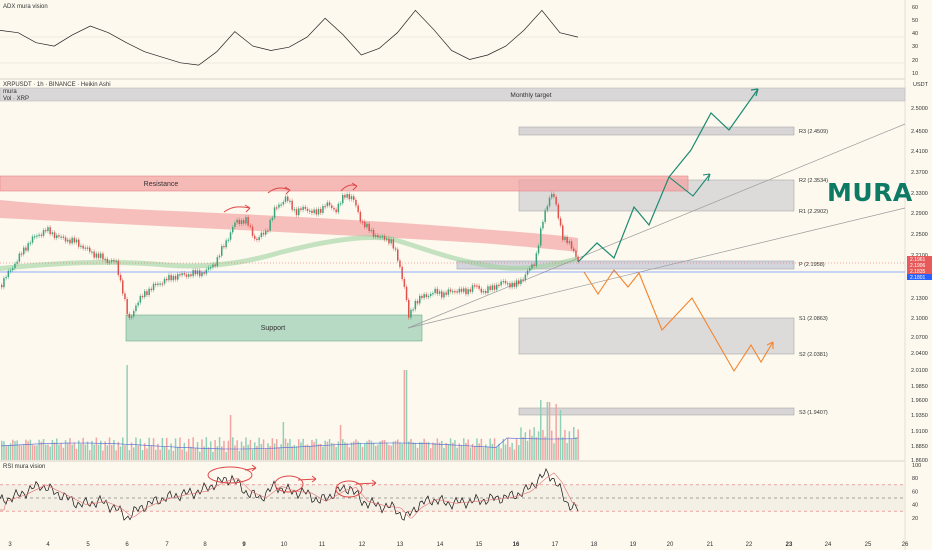 Image resolution: width=932 pixels, height=555 pixels. Describe the element at coordinates (48, 545) in the screenshot. I see `x-tick-label: 4` at that location.